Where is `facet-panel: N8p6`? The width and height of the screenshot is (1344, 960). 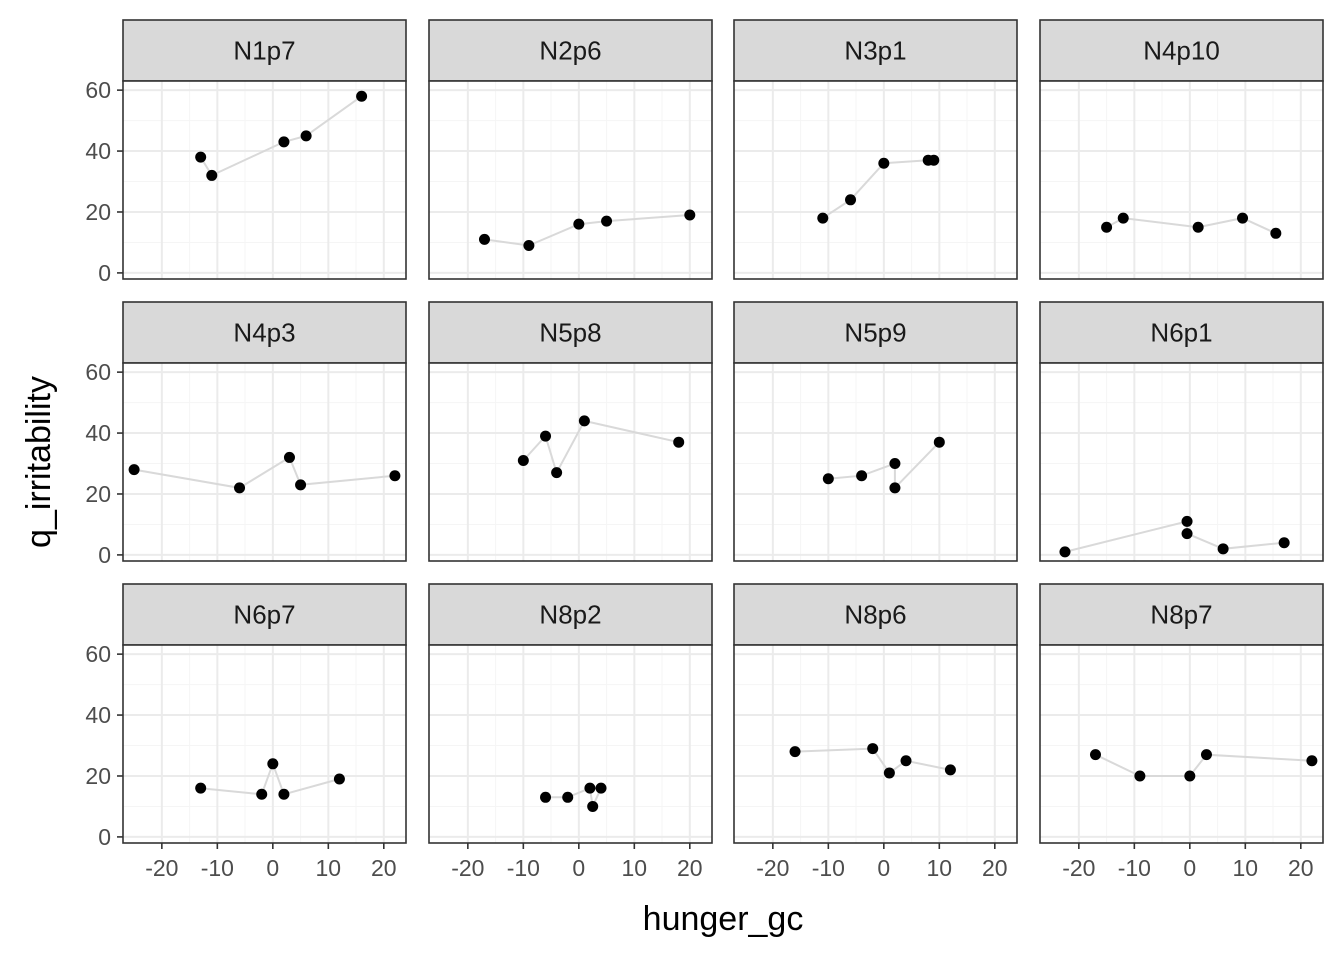
facet-panel: N8p6 is located at coordinates (875, 713).